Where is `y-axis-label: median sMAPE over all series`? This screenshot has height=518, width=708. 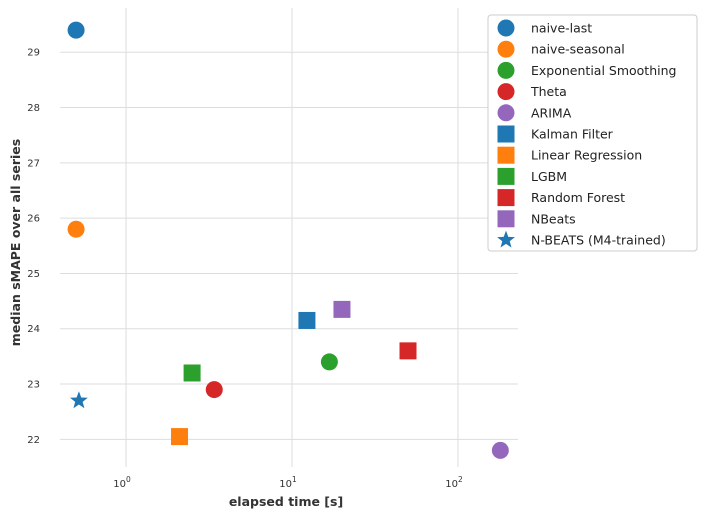 y-axis-label: median sMAPE over all series is located at coordinates (15, 242).